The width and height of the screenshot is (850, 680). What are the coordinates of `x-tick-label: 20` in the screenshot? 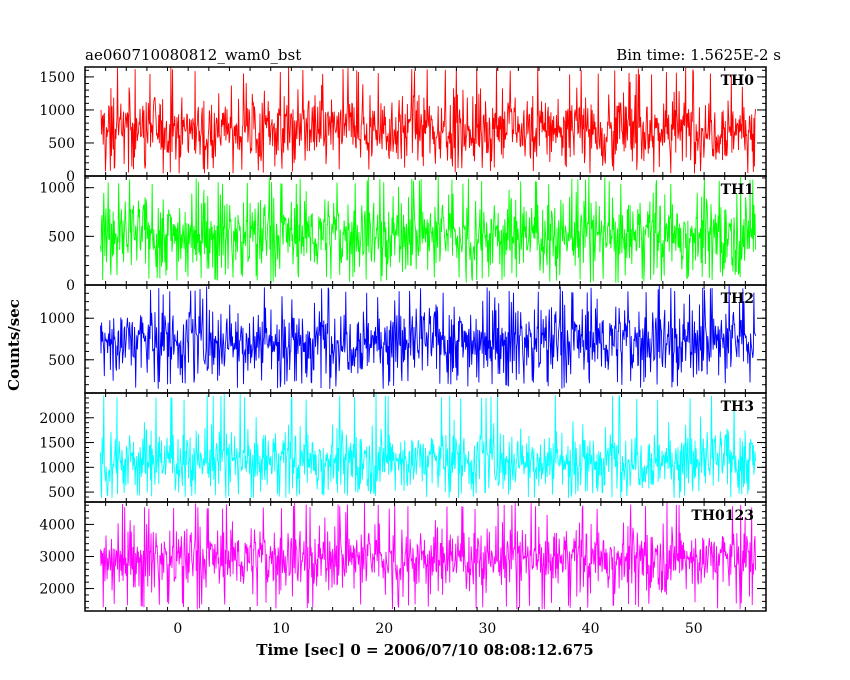 It's located at (384, 629).